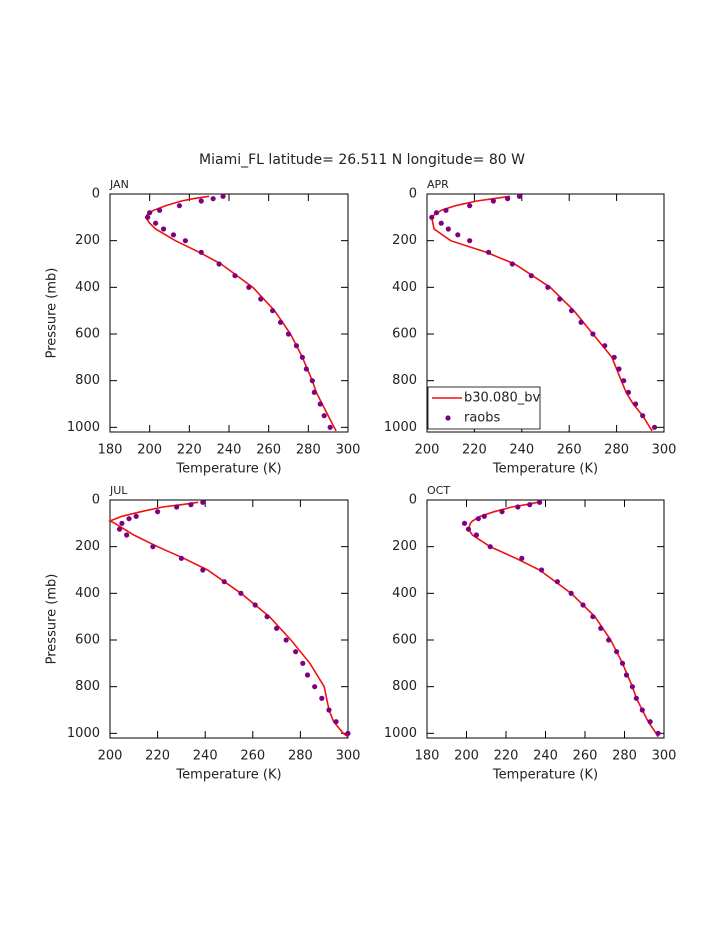  Describe the element at coordinates (119, 184) in the screenshot. I see `panel-title: JAN` at that location.